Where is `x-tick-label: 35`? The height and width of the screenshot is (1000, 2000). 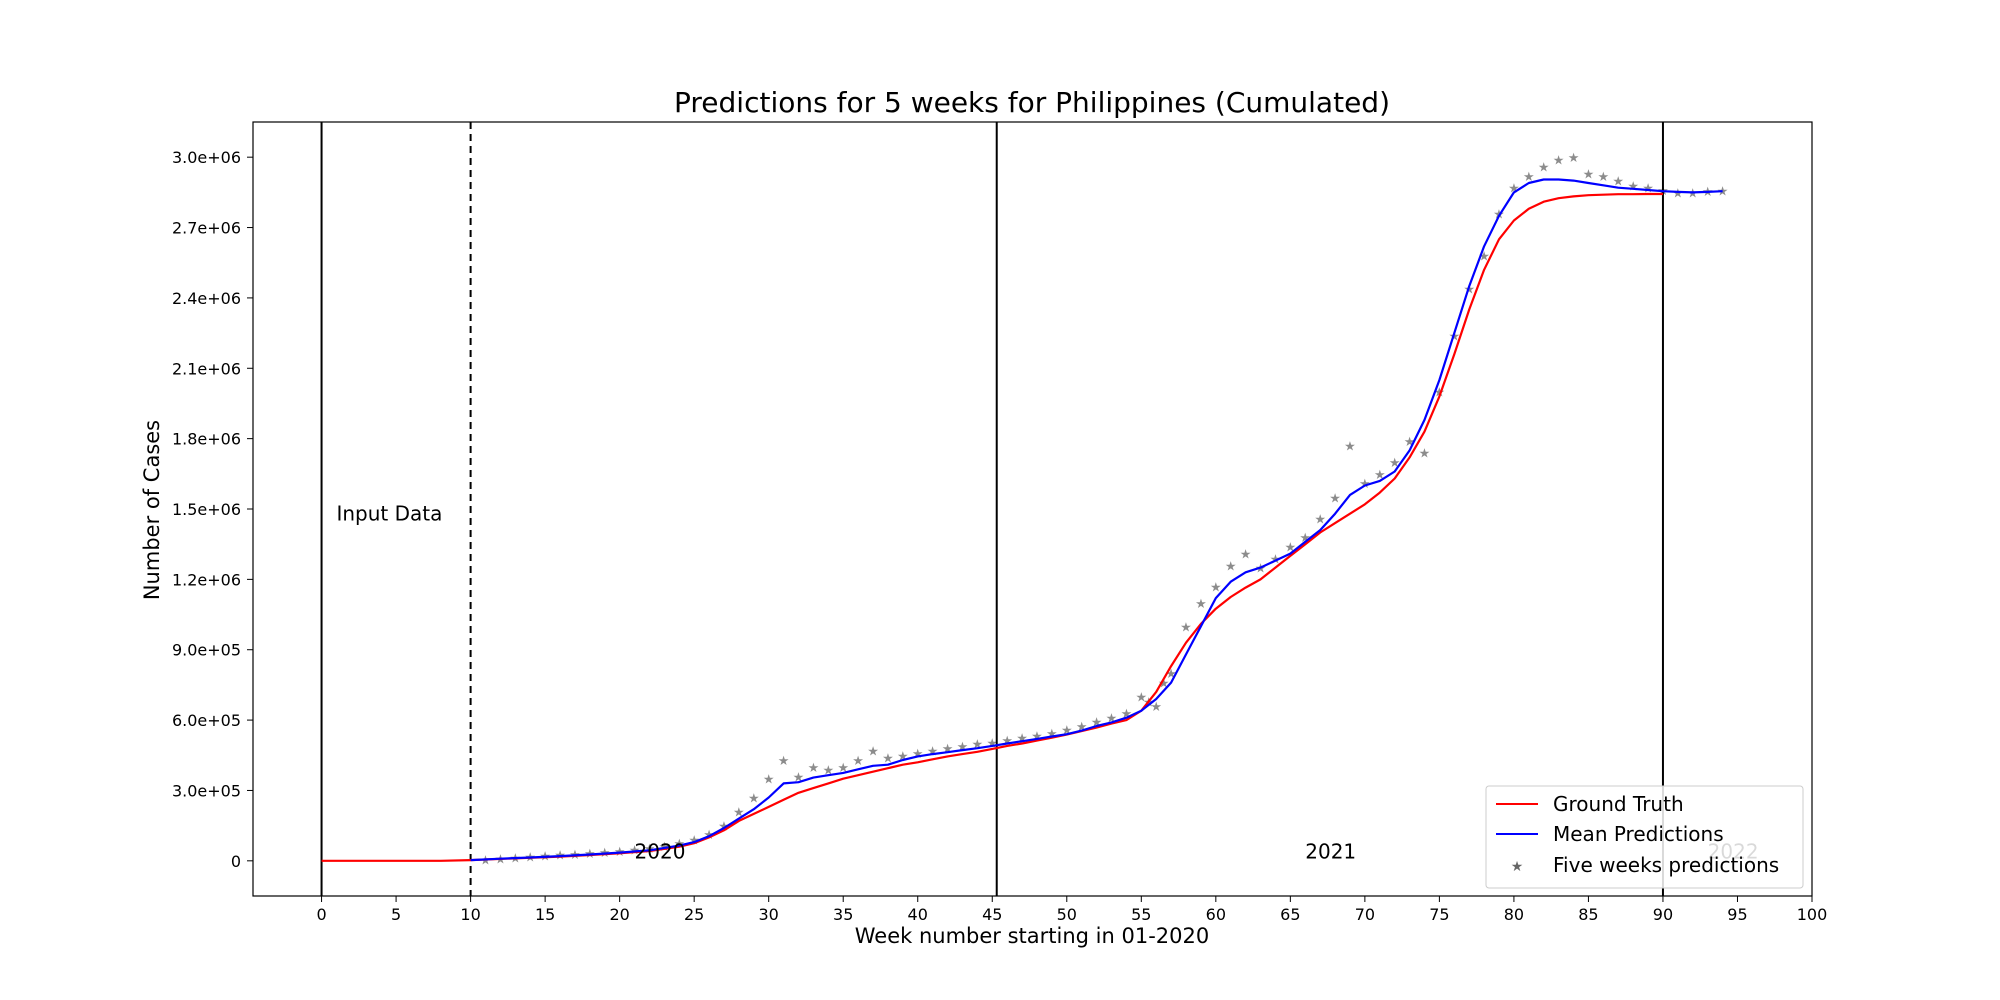
x-tick-label: 35 is located at coordinates (843, 914).